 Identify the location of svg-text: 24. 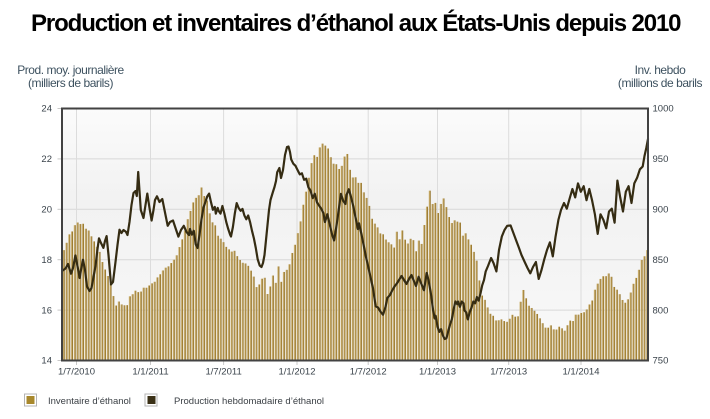
(46, 109).